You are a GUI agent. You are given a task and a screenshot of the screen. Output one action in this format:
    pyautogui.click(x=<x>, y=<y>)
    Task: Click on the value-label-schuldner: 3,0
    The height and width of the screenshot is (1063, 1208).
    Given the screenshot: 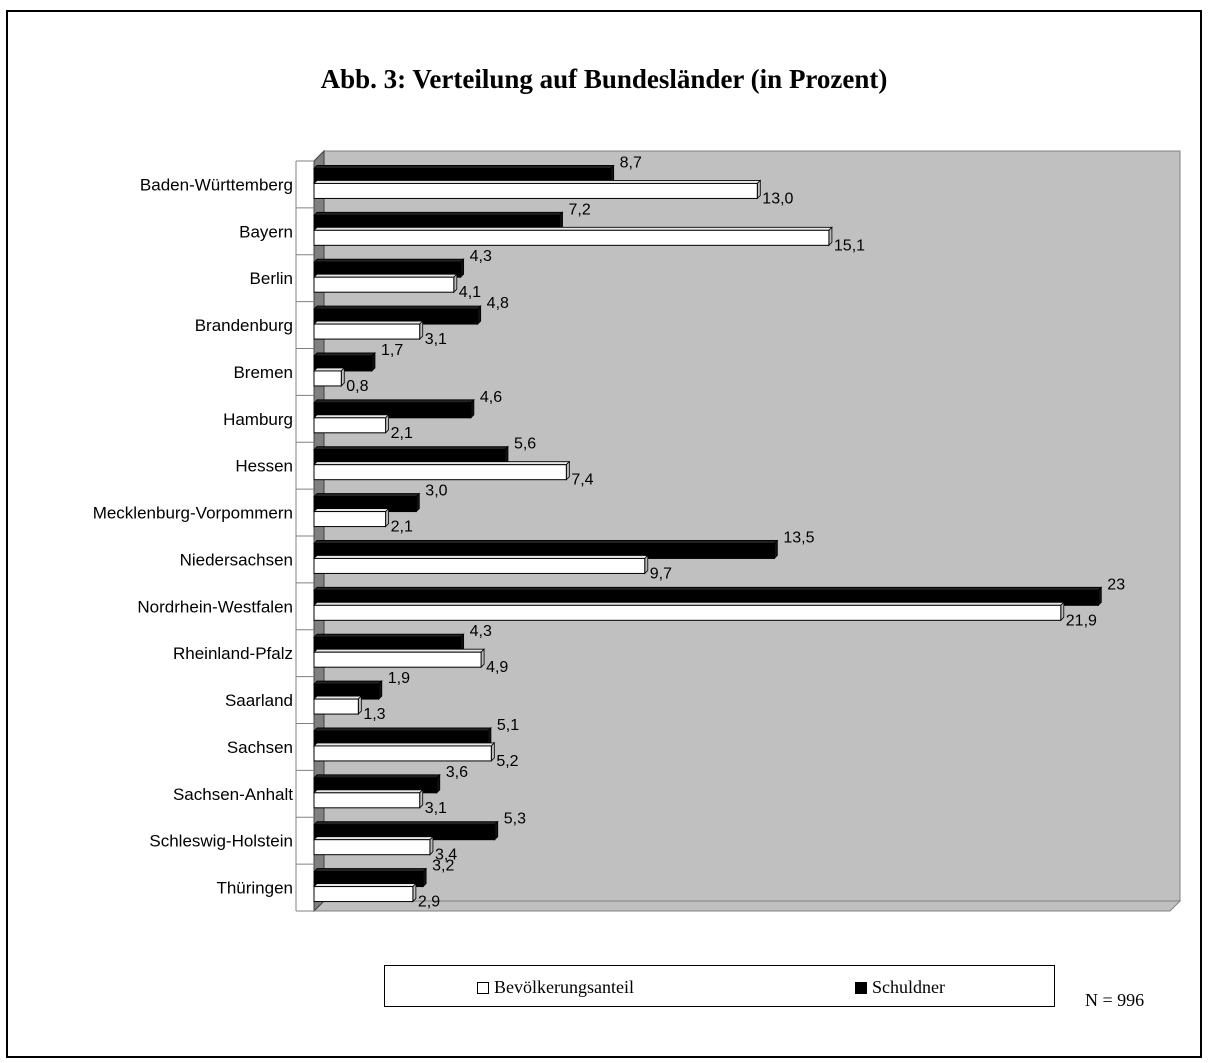 What is the action you would take?
    pyautogui.click(x=436, y=491)
    